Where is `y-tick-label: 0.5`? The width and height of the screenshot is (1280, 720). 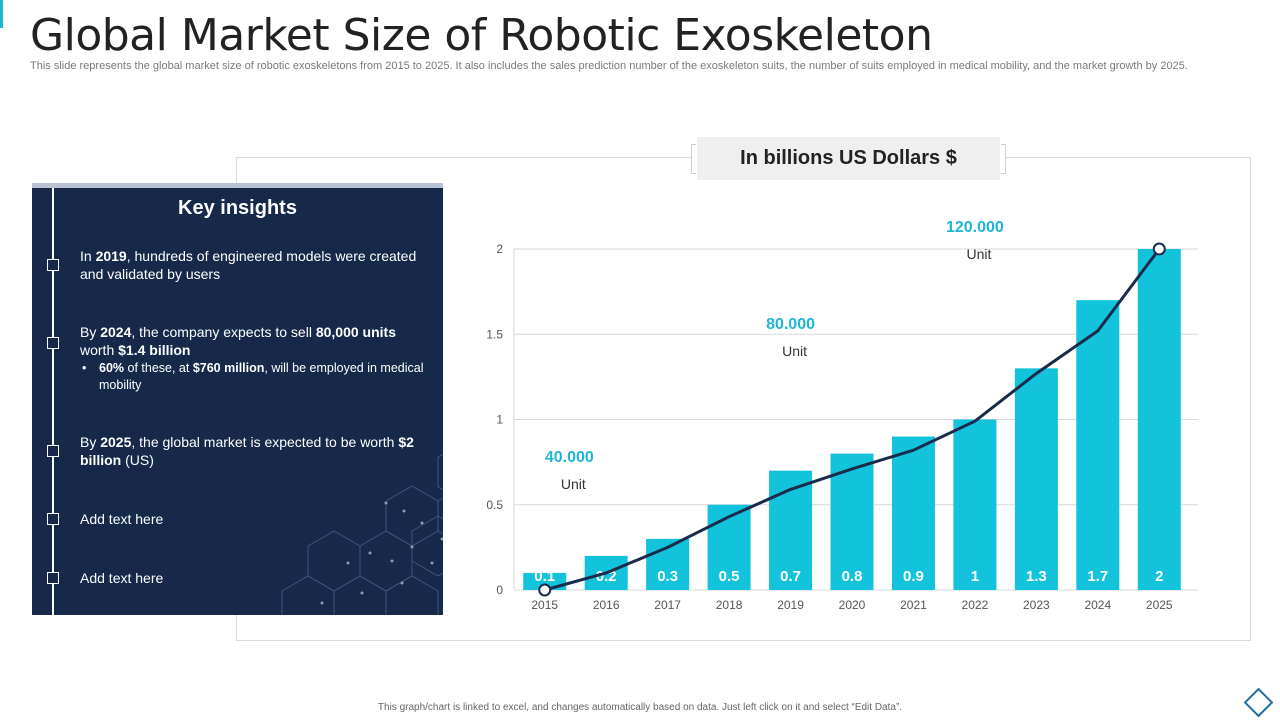 y-tick-label: 0.5 is located at coordinates (494, 505).